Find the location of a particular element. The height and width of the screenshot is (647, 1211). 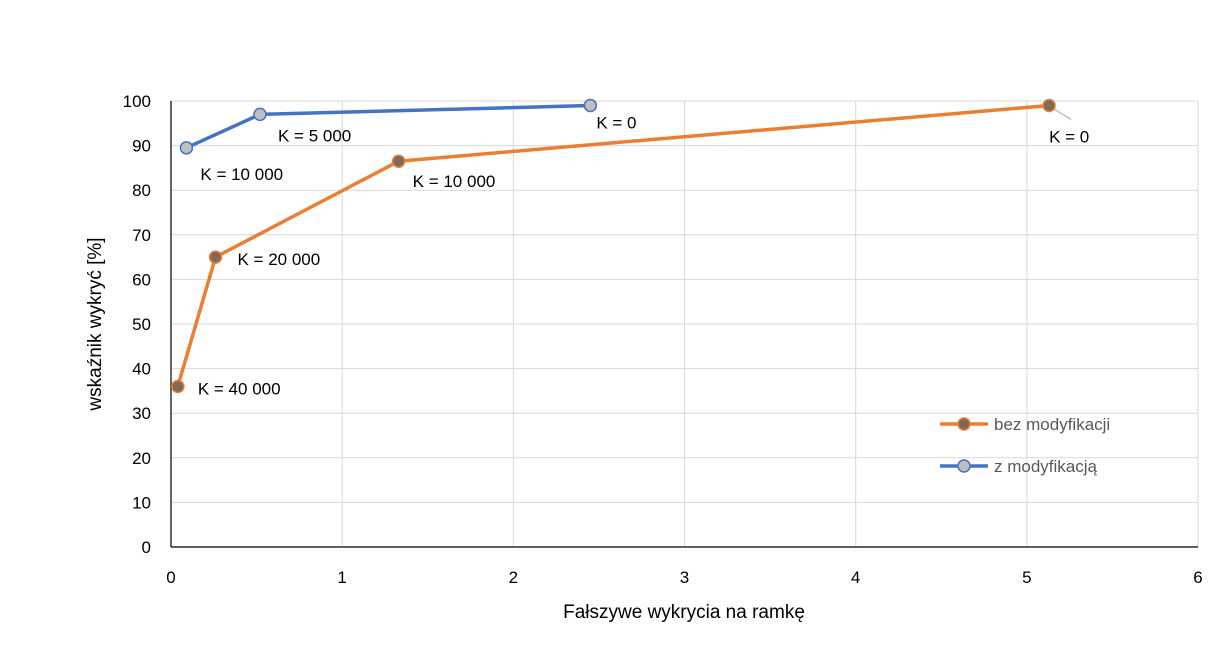

legend: bez modyfikacji z modyfikacją is located at coordinates (1025, 445).